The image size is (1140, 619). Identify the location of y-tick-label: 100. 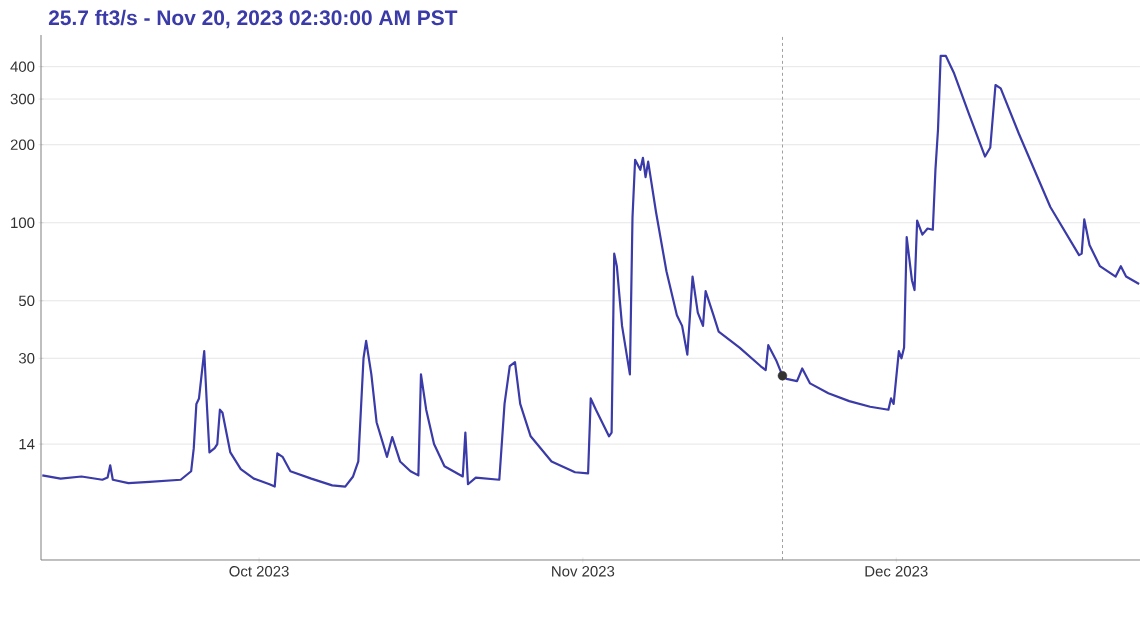
(23, 223).